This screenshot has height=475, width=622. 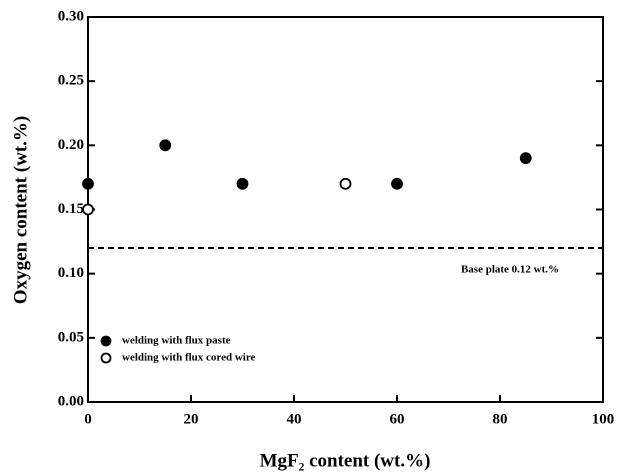 I want to click on y-tick-label: 0.20, so click(x=71, y=145).